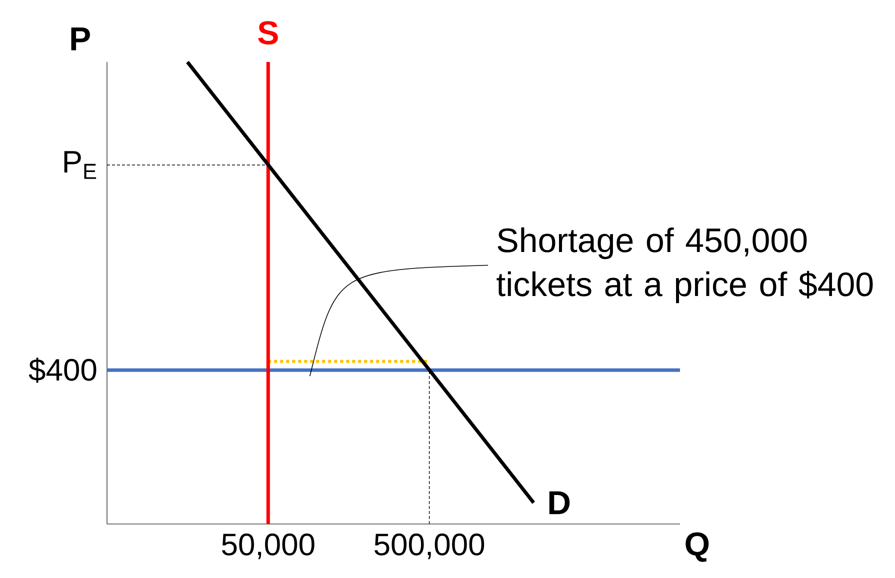 The width and height of the screenshot is (895, 578). Describe the element at coordinates (268, 547) in the screenshot. I see `x-tick-label: 50,000` at that location.